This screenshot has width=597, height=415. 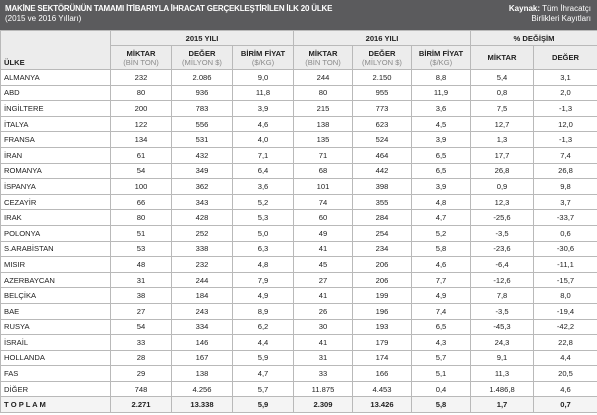 I want to click on value-cell: 244, so click(x=323, y=77).